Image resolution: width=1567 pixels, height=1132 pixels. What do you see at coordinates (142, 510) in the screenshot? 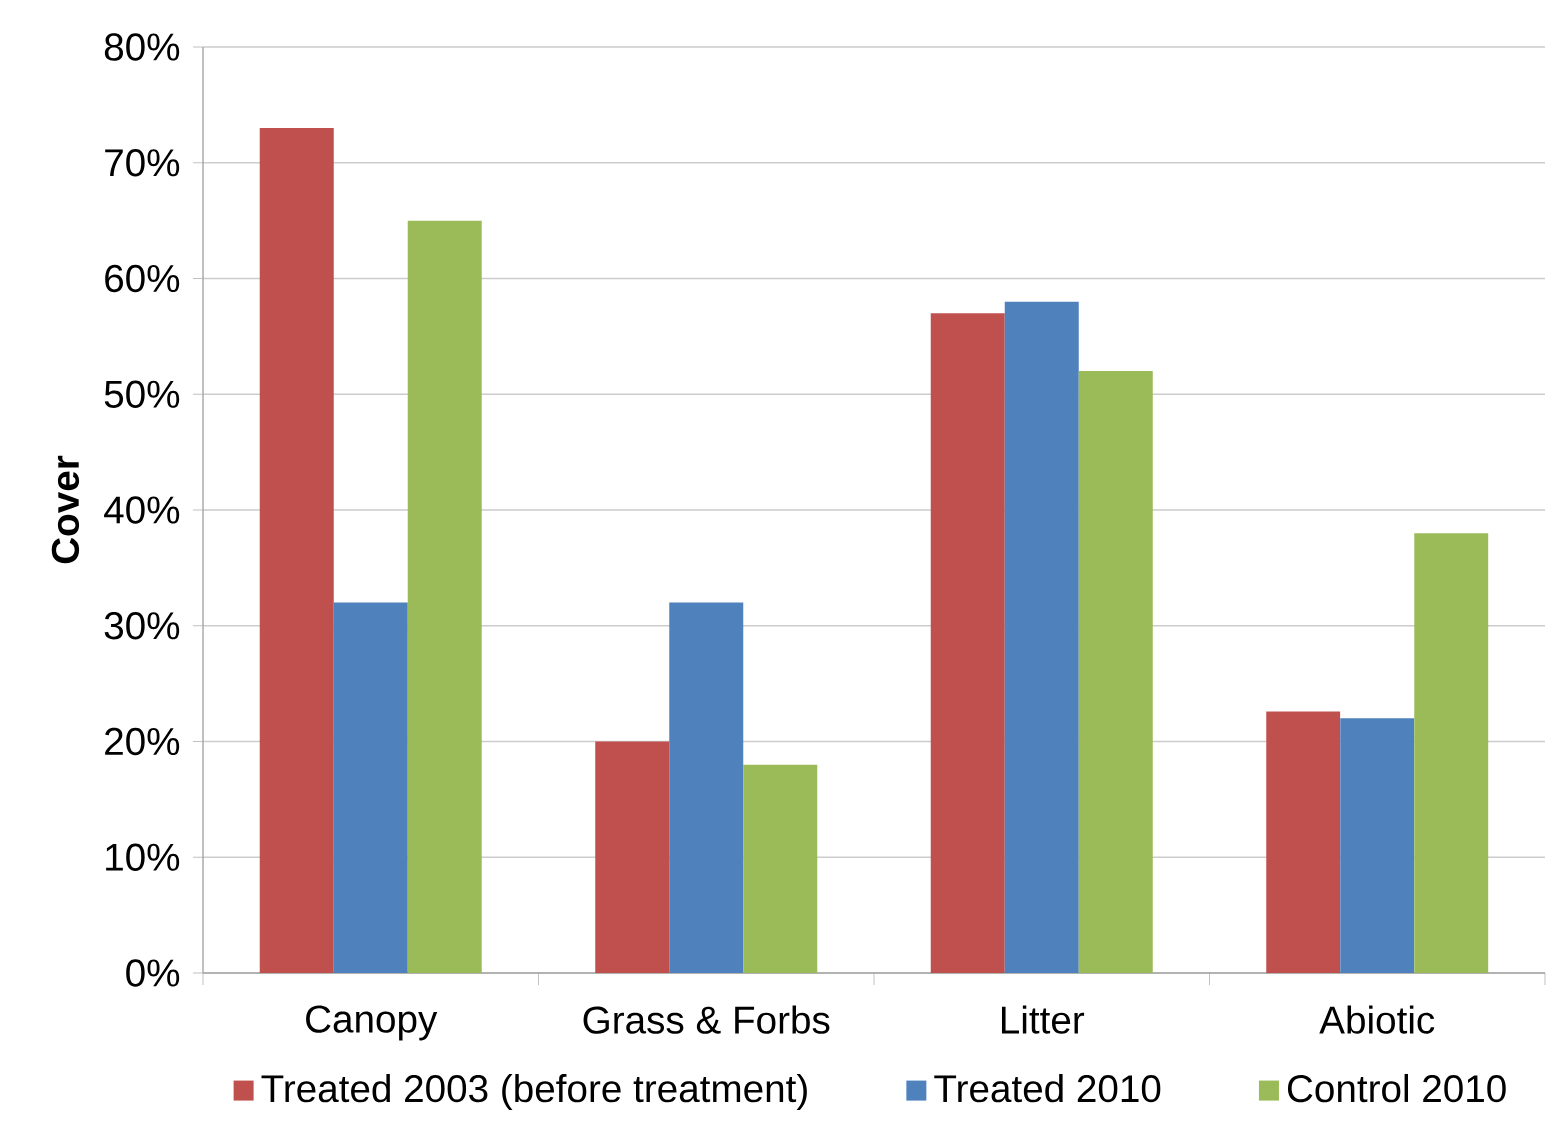
I see `y-tick-label: 40%` at bounding box center [142, 510].